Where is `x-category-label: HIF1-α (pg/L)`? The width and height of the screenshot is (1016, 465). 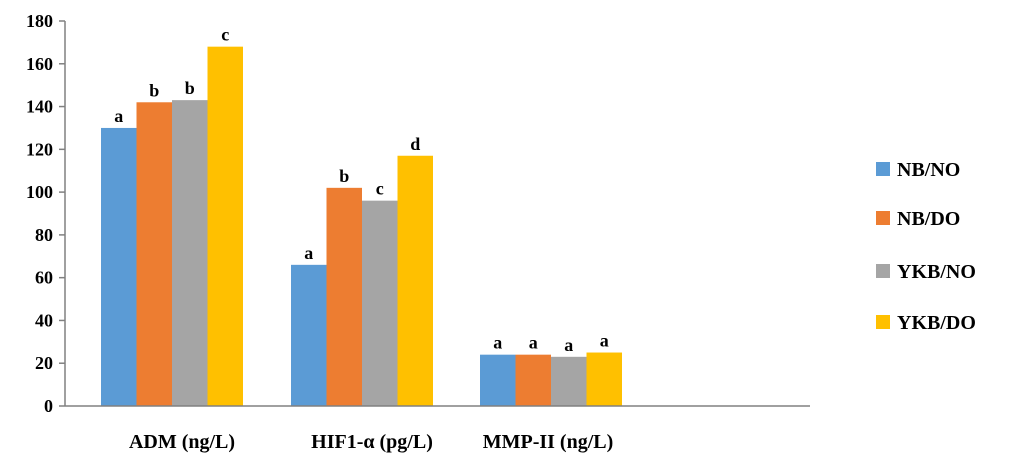 x-category-label: HIF1-α (pg/L) is located at coordinates (372, 442).